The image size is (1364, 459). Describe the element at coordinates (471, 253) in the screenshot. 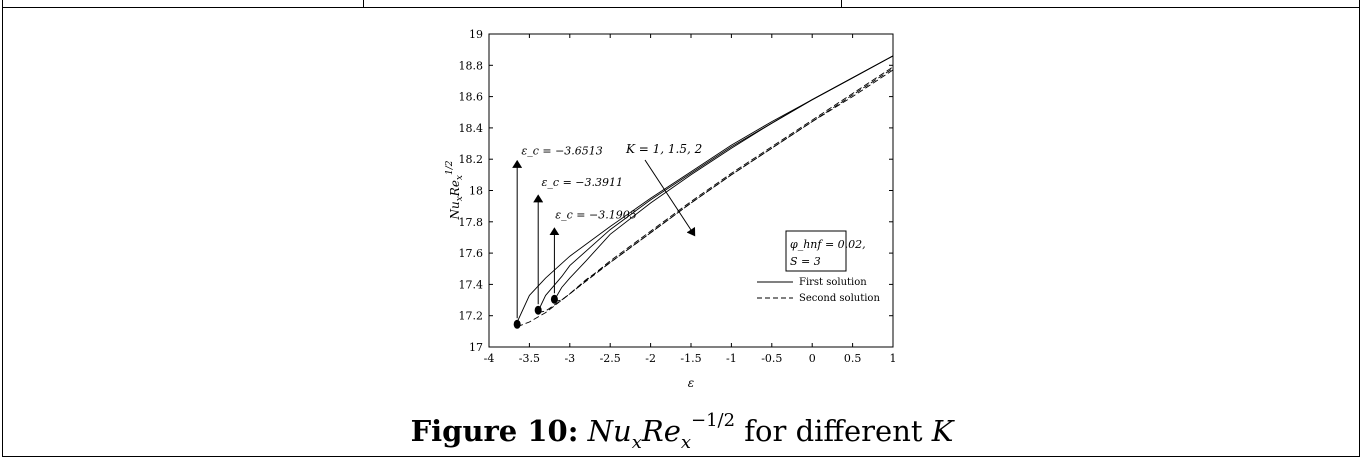

I see `y-tick-label: 17.6` at that location.